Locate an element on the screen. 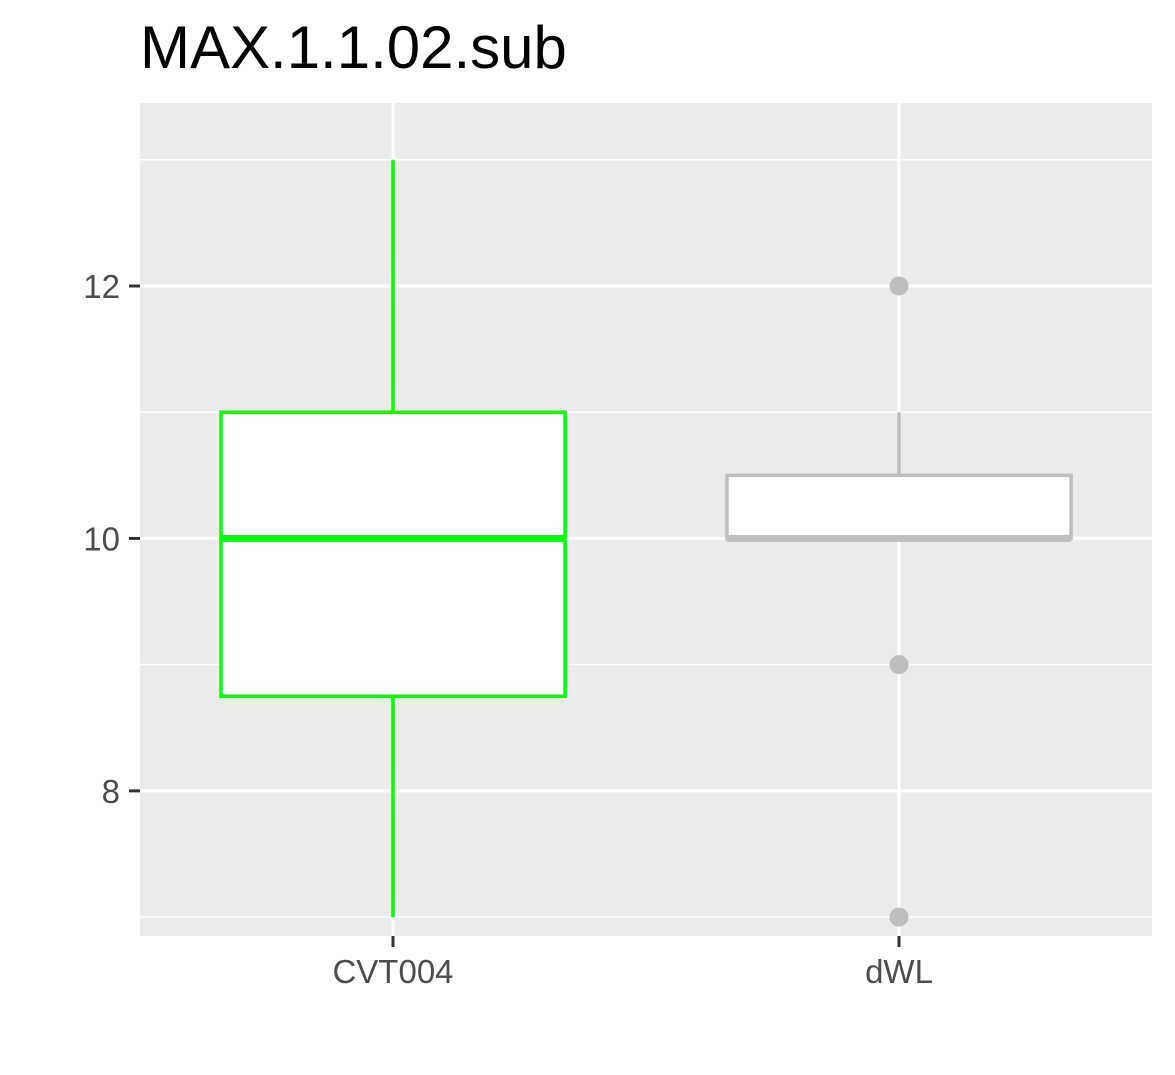  y-tick-label: 12 is located at coordinates (101, 286).